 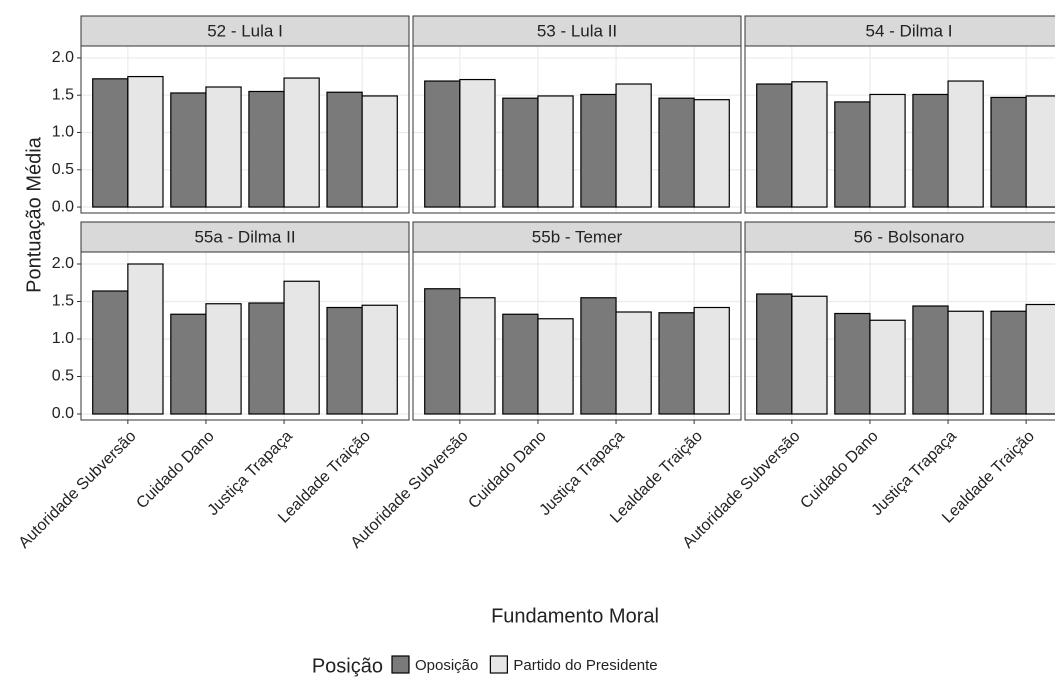 I want to click on panel-title: 54 - Dilma I, so click(x=909, y=30).